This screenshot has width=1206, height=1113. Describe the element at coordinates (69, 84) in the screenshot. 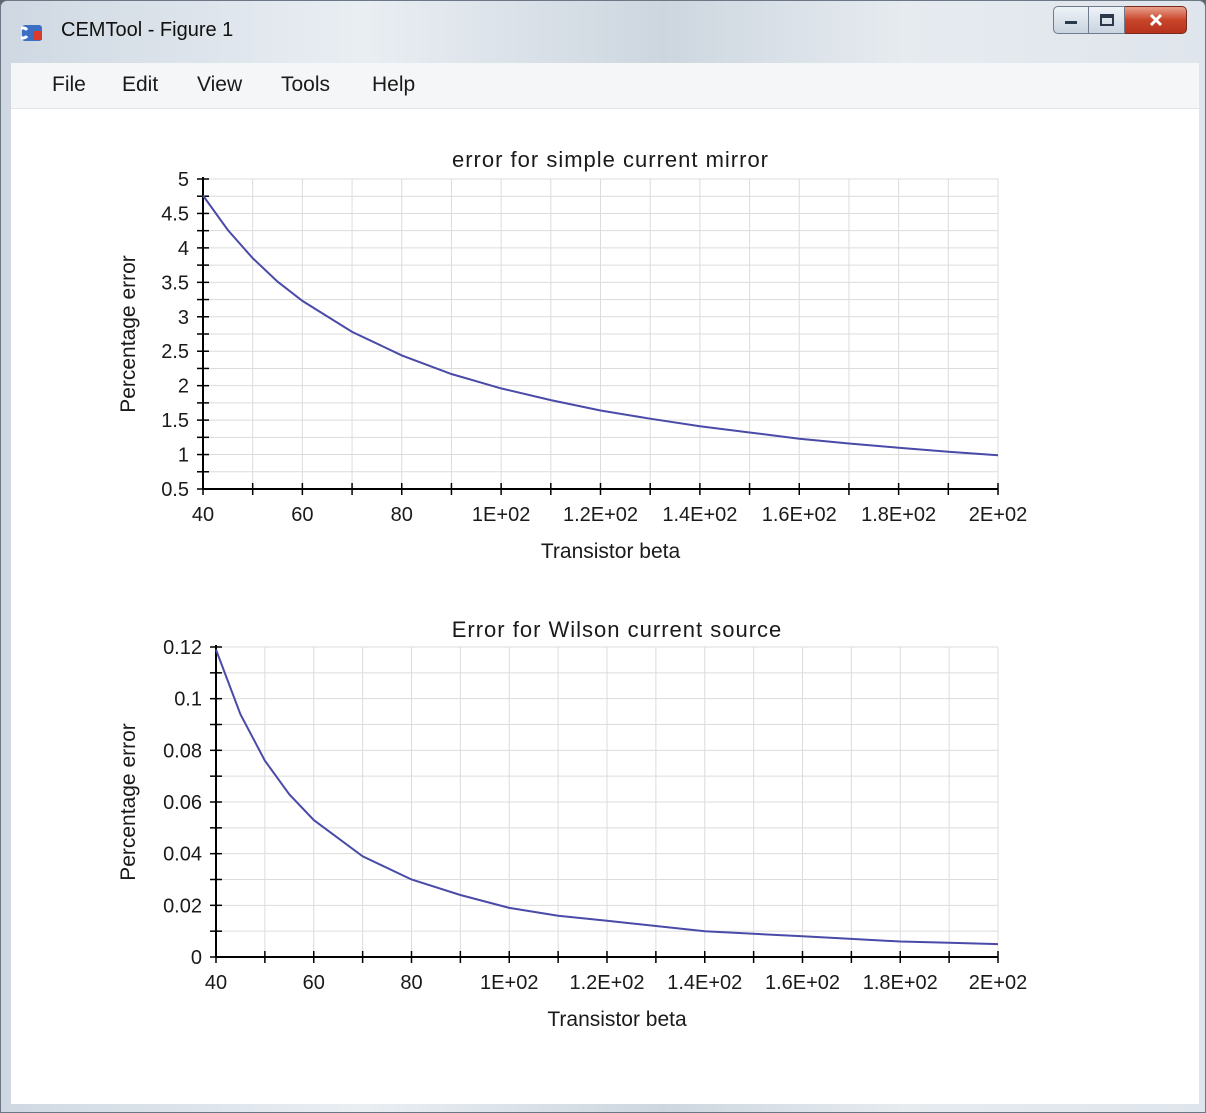

I see `menu-file: File` at that location.